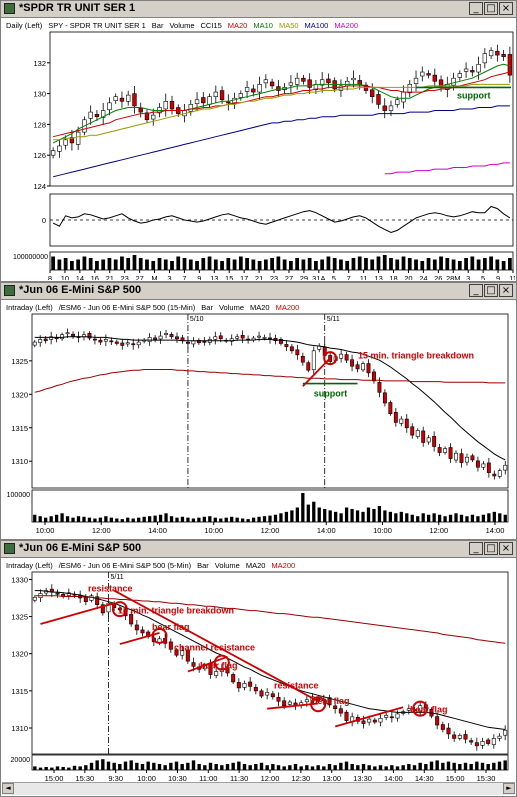 This screenshot has height=797, width=517. I want to click on cci-line, so click(281, 219).